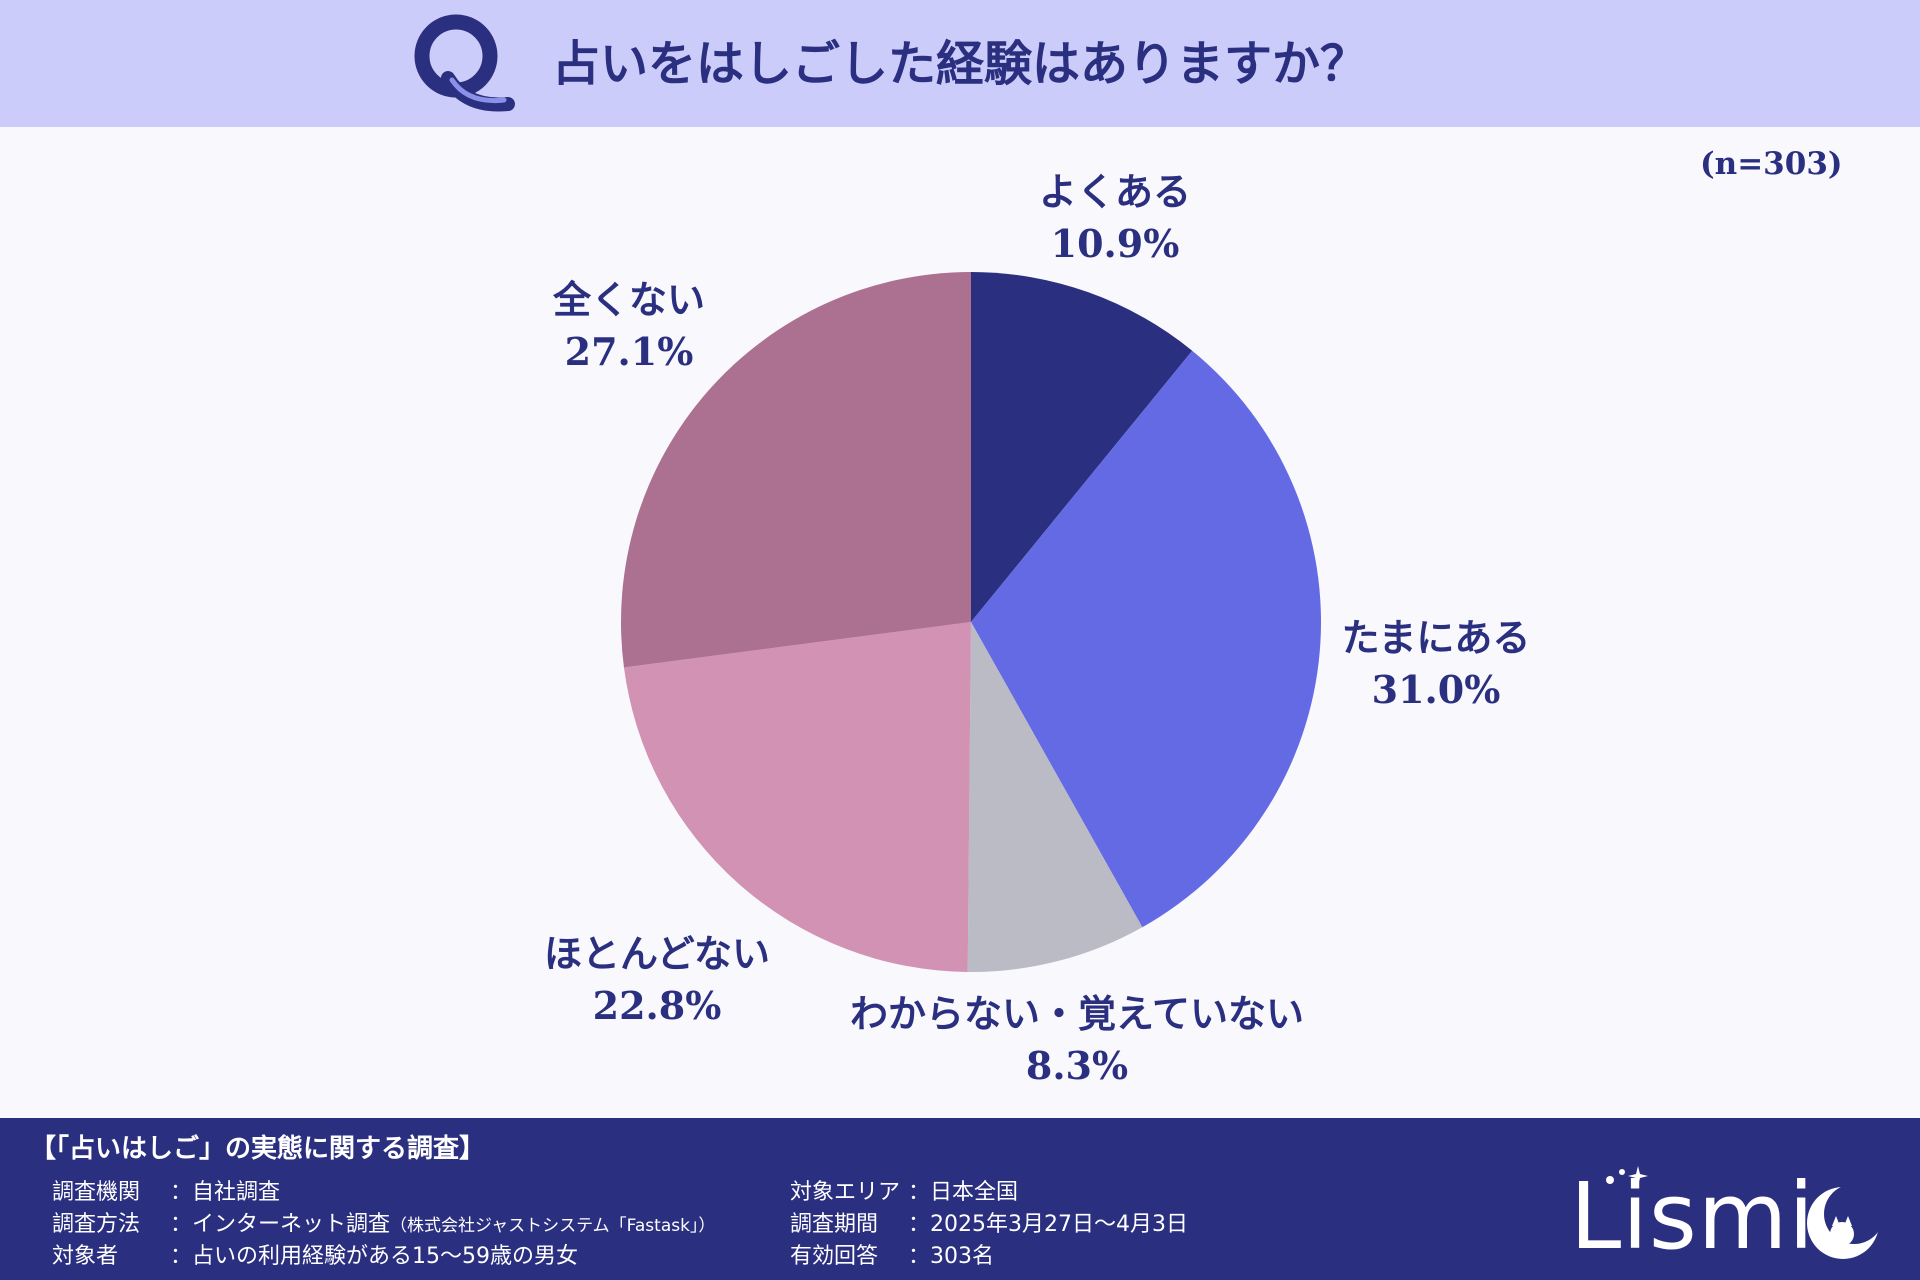 The image size is (1920, 1280). I want to click on survey-title: 【「占いはしご」の実態に関する調査】, so click(258, 1149).